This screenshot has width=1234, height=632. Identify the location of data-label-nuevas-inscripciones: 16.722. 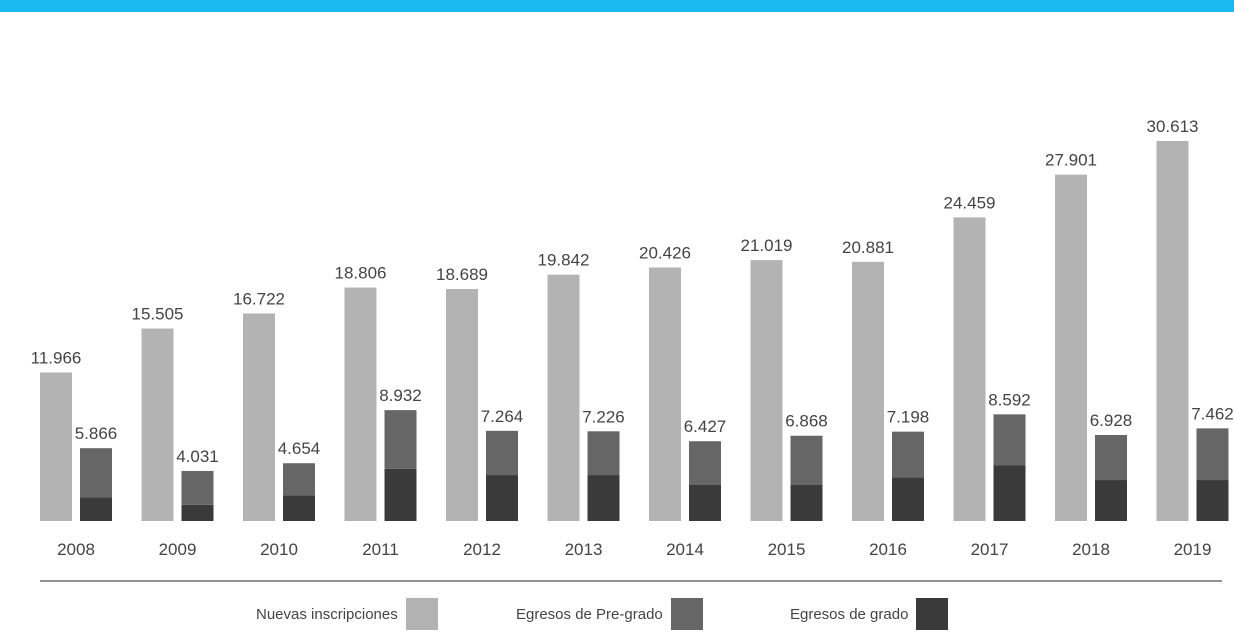
(259, 298).